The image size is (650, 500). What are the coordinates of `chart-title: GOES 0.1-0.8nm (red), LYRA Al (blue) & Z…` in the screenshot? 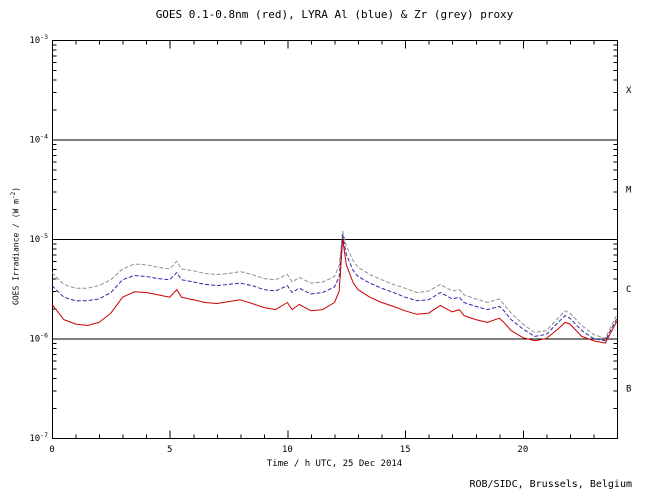 It's located at (334, 14).